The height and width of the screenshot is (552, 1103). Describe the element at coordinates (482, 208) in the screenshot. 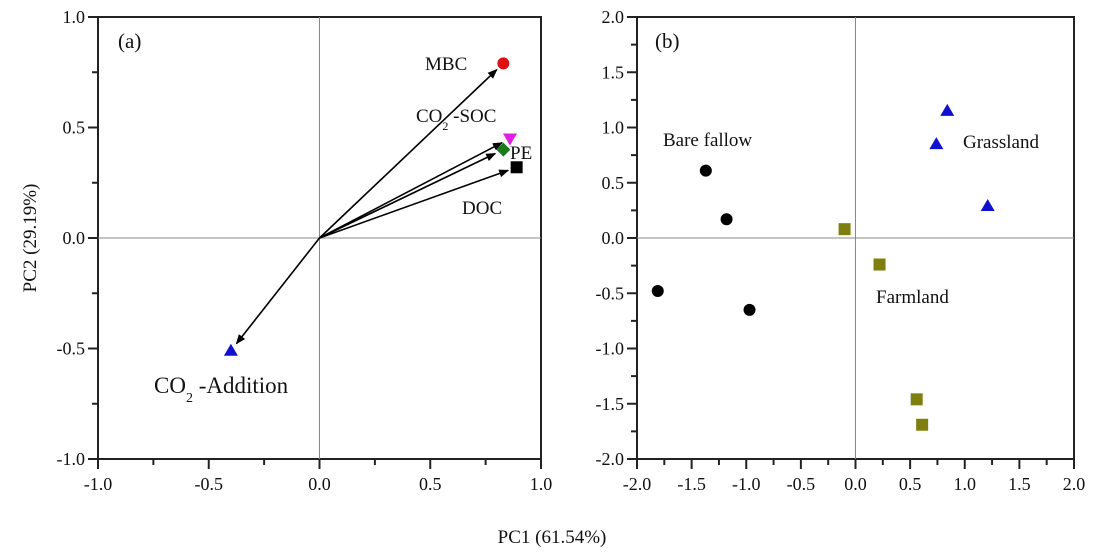

I see `label-doc: DOC` at that location.